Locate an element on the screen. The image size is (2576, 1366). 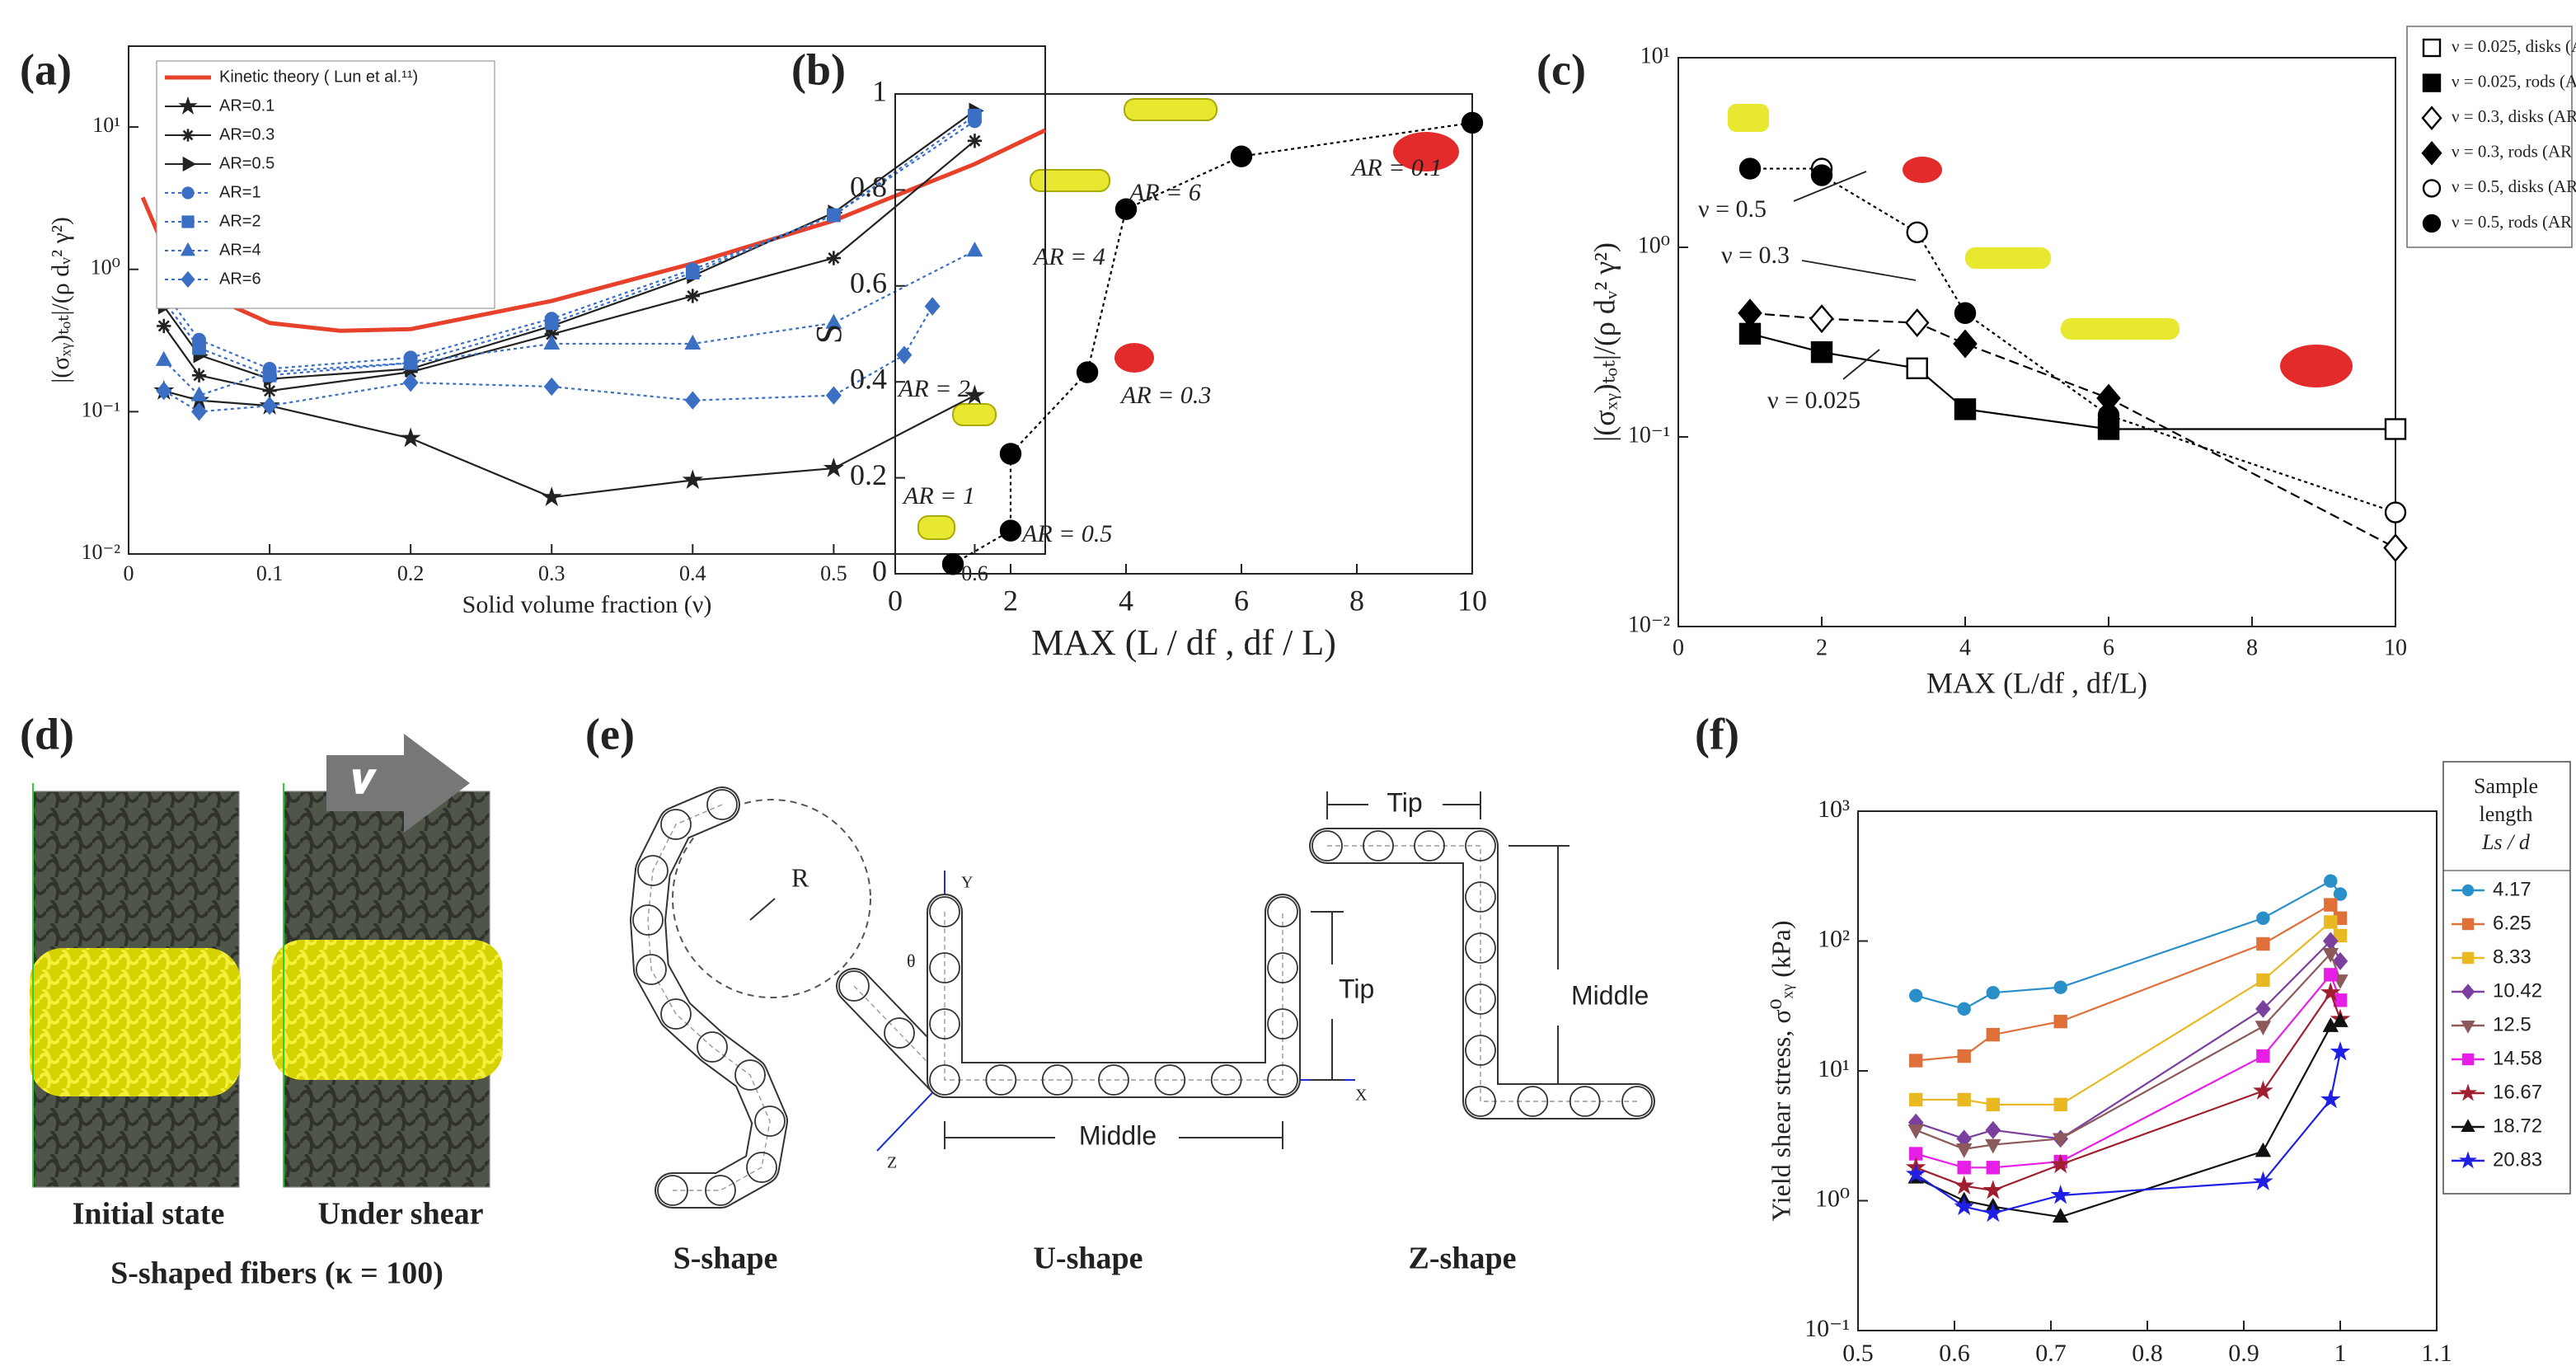
legend-label: 4.17 is located at coordinates (2512, 889).